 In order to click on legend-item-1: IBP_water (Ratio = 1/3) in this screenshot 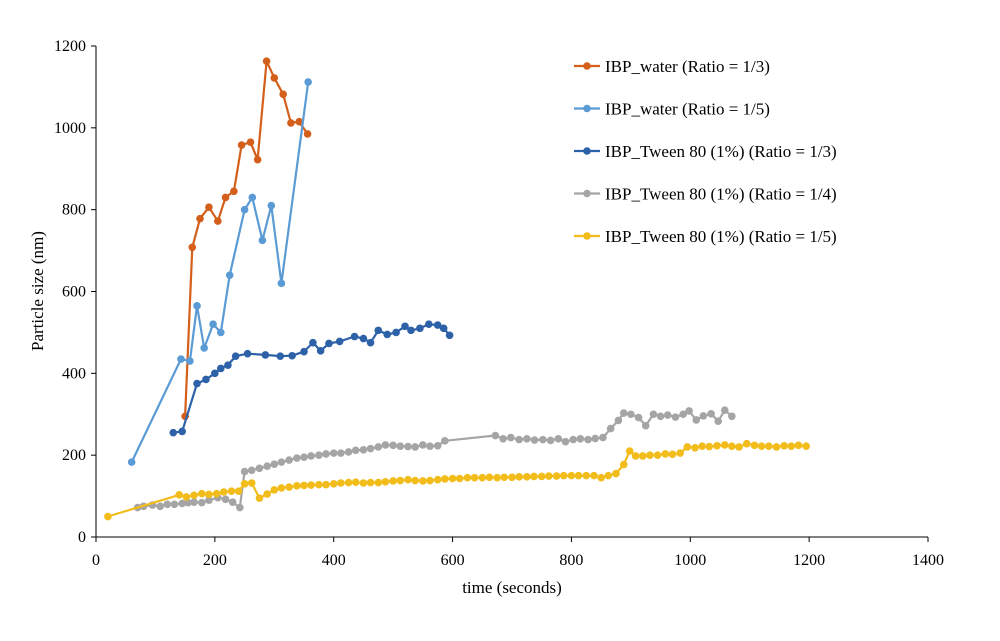, I will do `click(672, 66)`.